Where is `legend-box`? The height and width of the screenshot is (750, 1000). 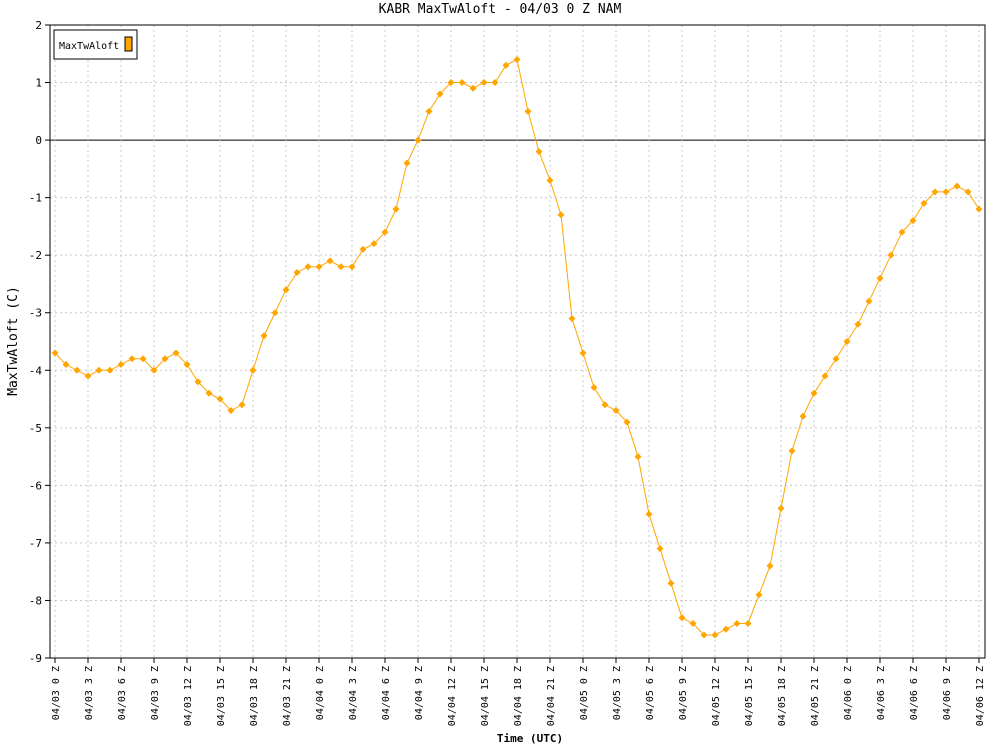 legend-box is located at coordinates (95, 44).